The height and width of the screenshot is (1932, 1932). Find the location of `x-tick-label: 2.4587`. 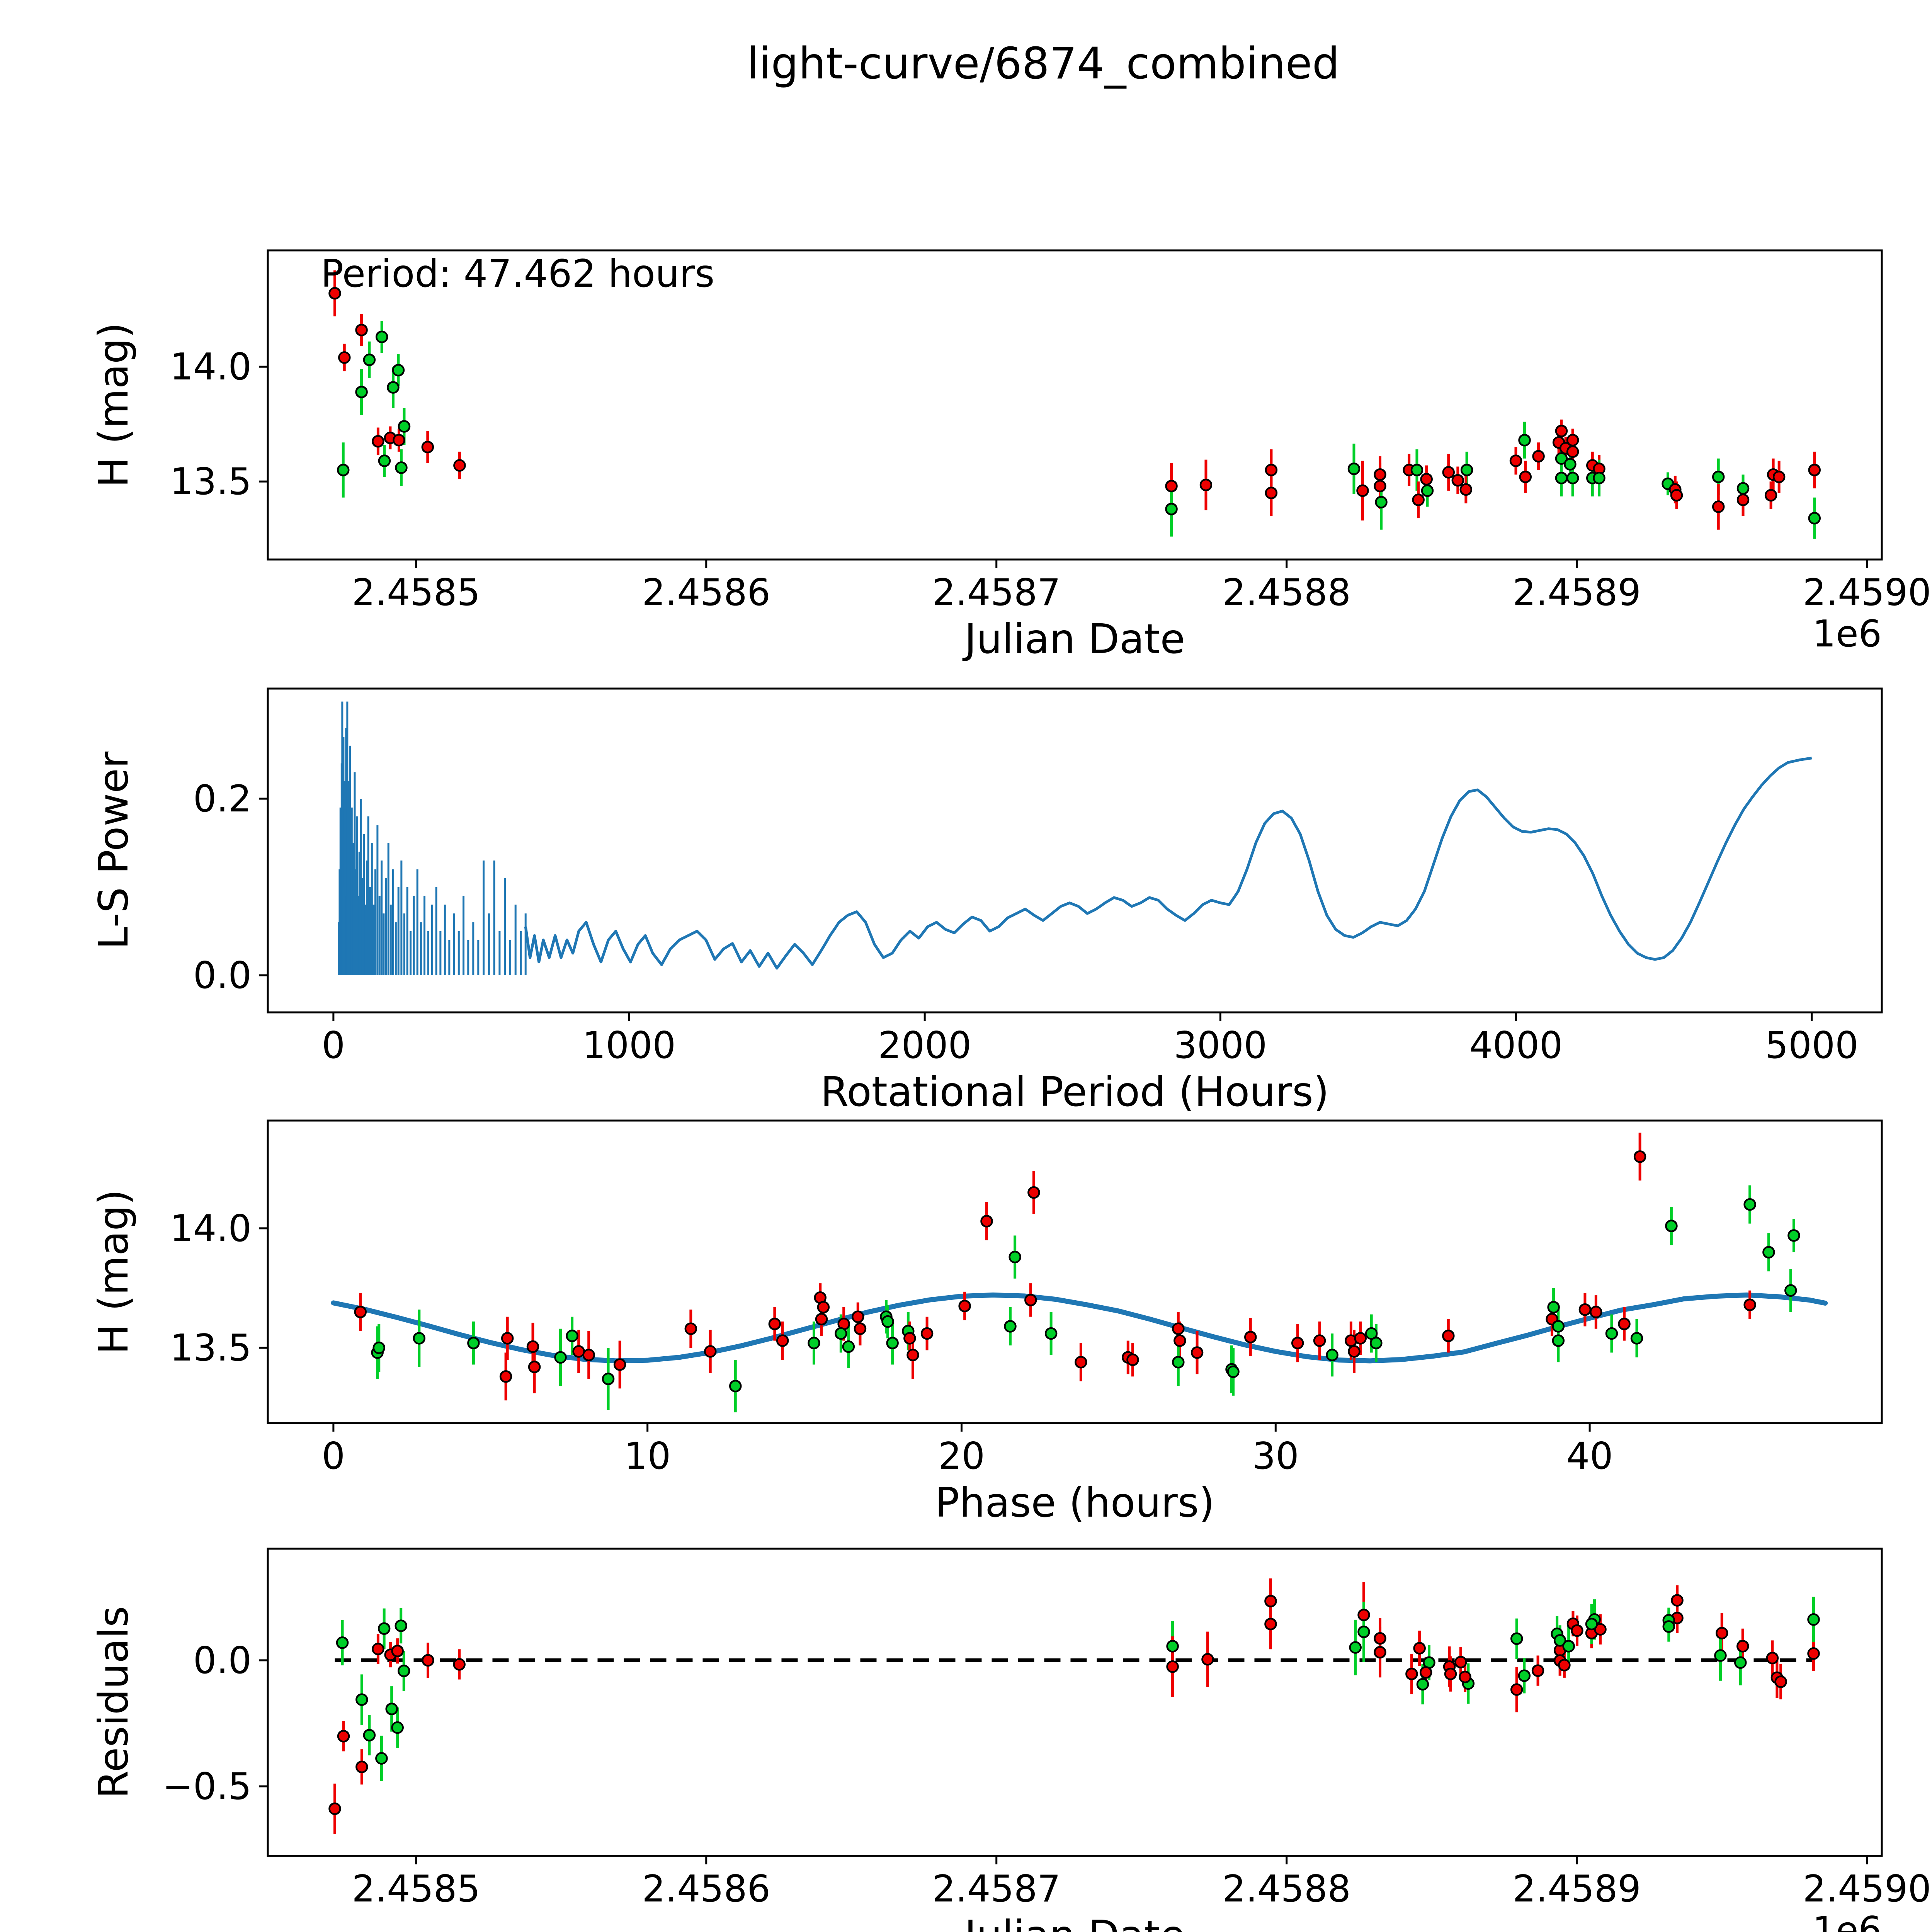

x-tick-label: 2.4587 is located at coordinates (997, 1889).